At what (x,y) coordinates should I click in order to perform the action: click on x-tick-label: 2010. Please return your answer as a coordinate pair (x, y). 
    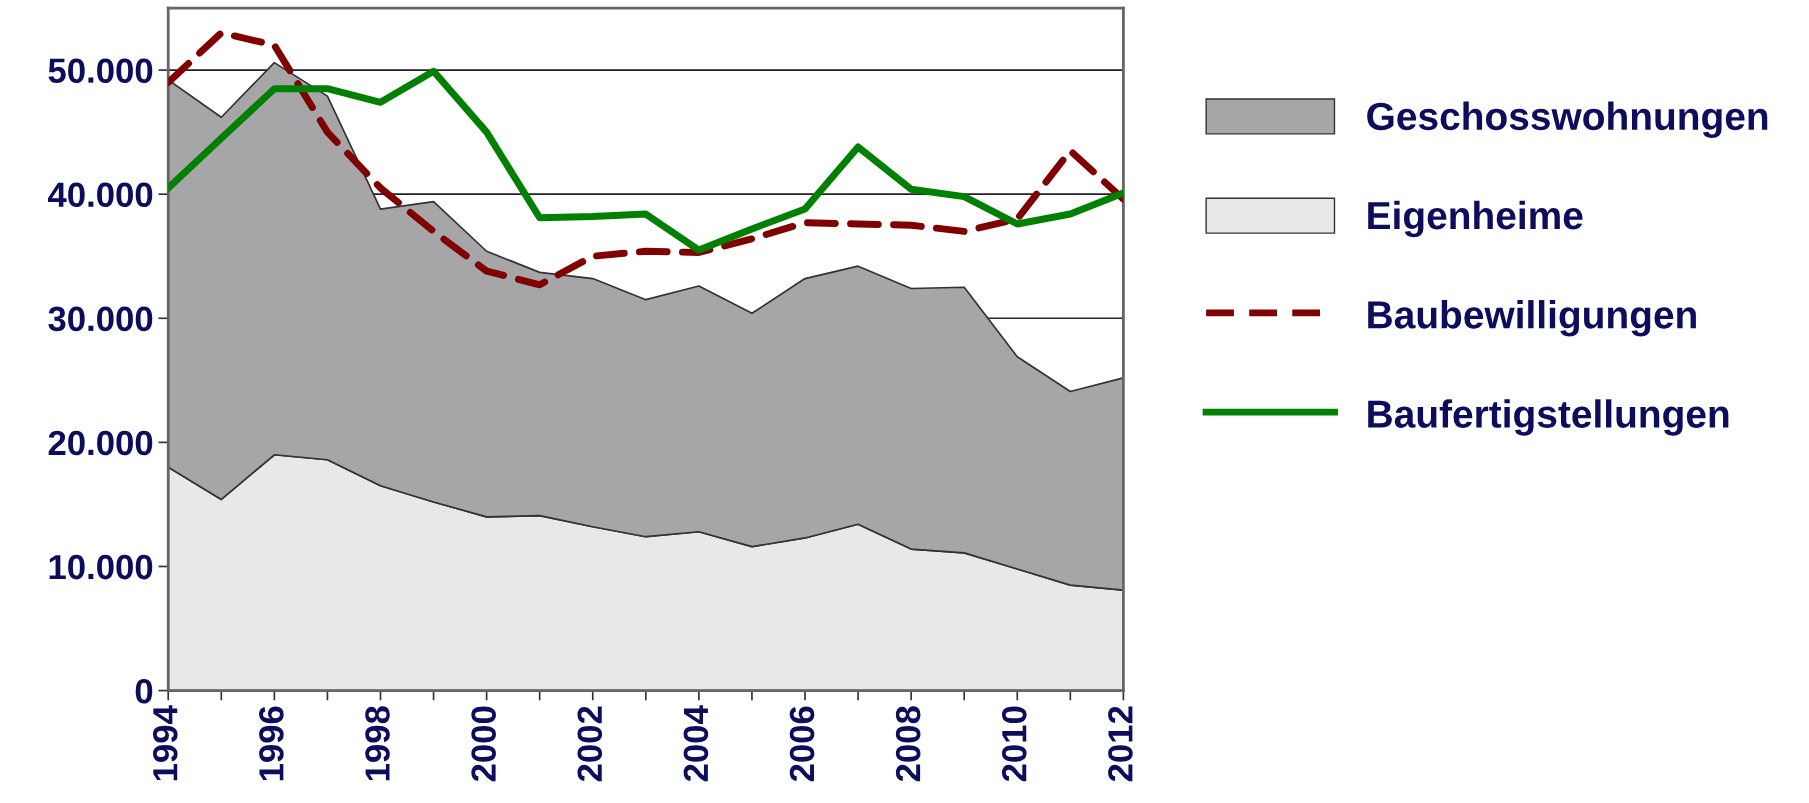
    Looking at the image, I should click on (1014, 744).